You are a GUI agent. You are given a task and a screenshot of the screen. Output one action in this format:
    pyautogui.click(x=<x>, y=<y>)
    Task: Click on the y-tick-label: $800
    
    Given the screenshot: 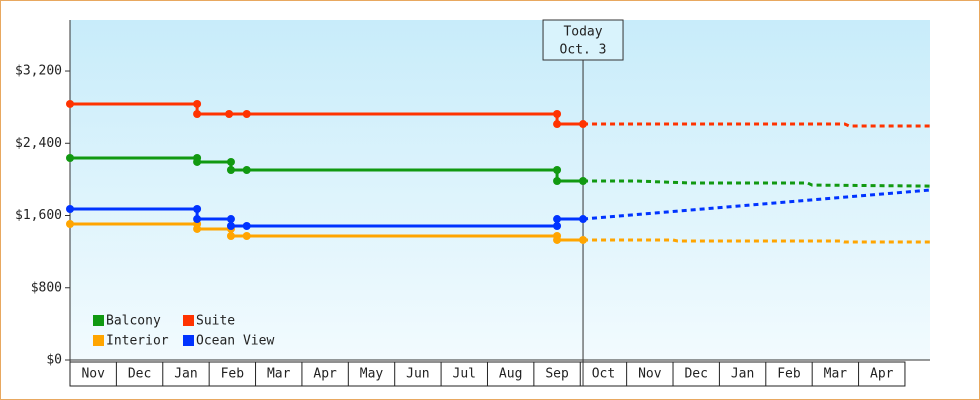 What is the action you would take?
    pyautogui.click(x=46, y=287)
    